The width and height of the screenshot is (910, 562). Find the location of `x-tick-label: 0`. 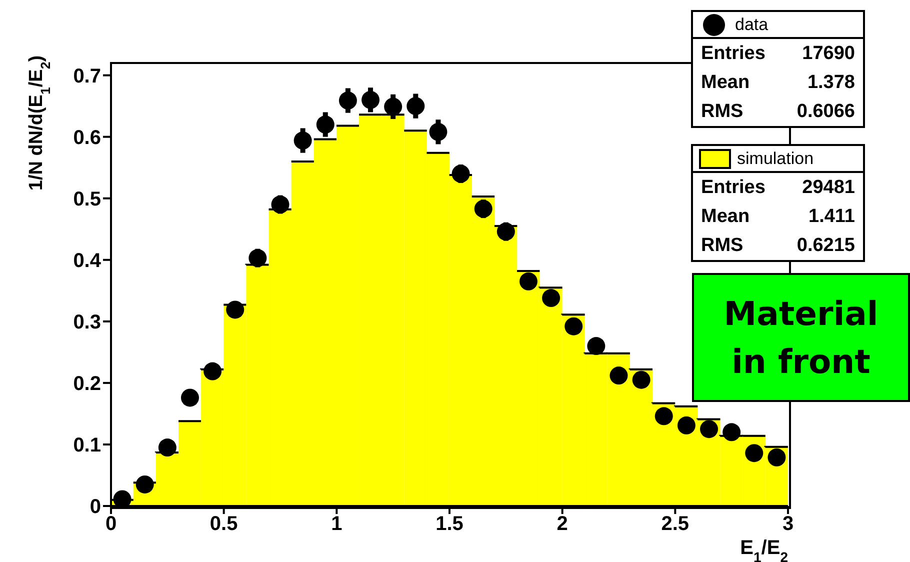

x-tick-label: 0 is located at coordinates (111, 524).